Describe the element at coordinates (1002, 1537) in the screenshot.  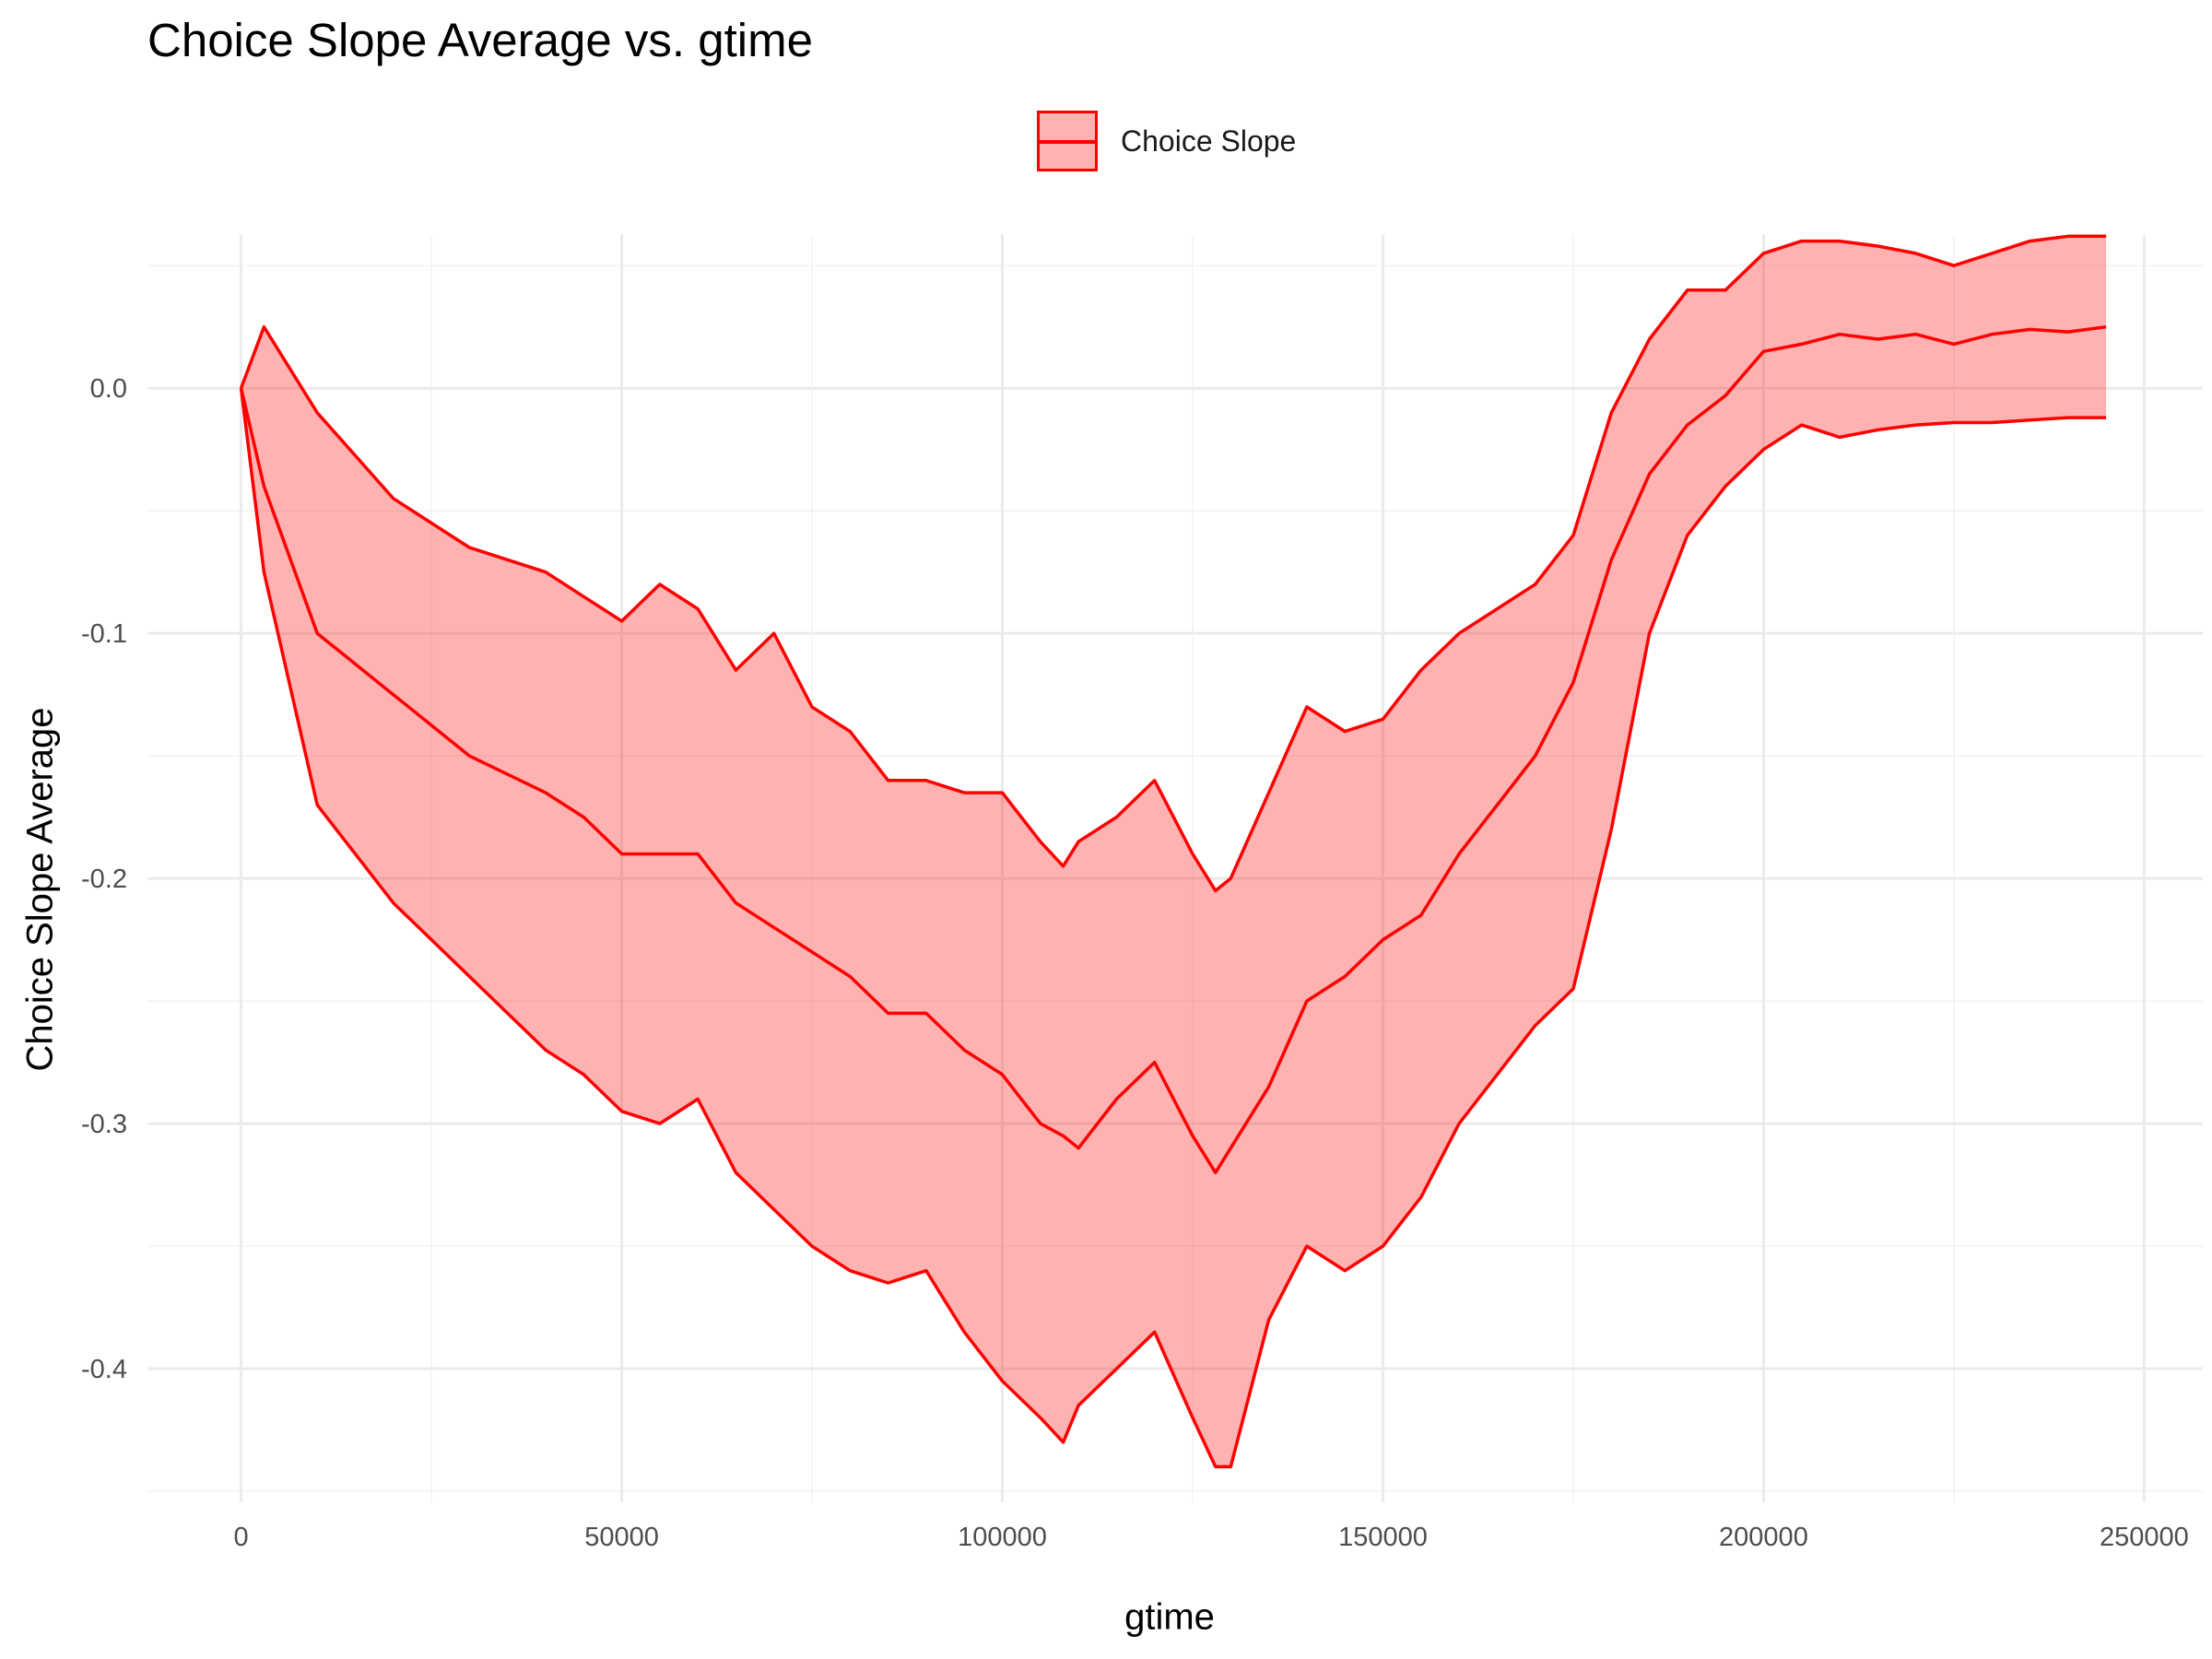
I see `x-tick-label: 100000` at that location.